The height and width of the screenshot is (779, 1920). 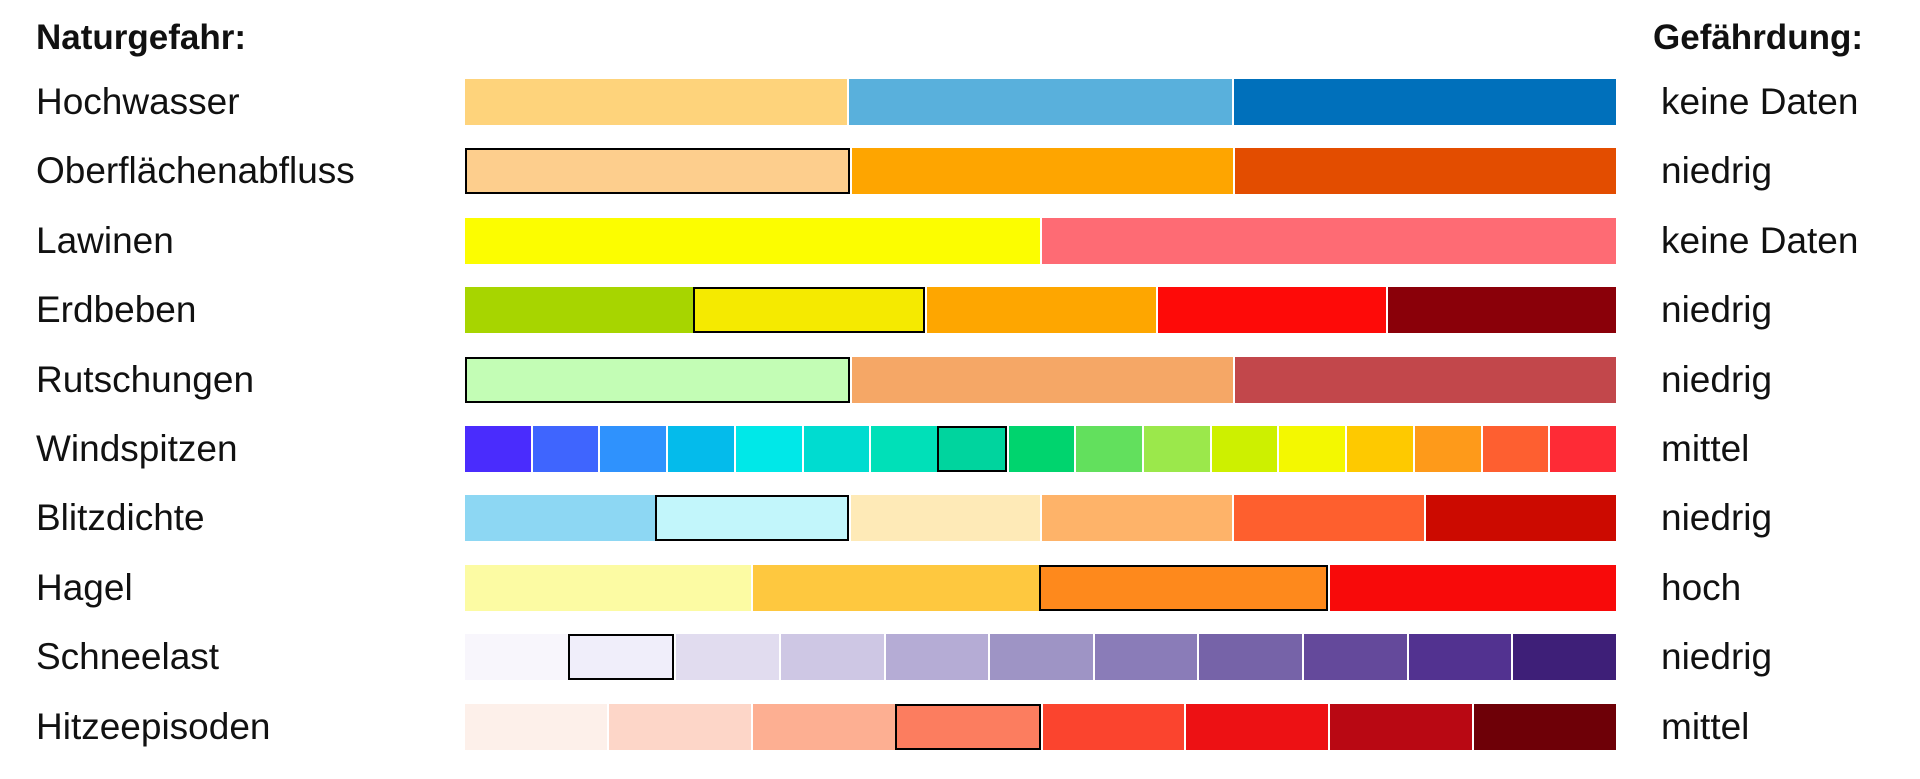 I want to click on hazard-name: Oberflächenabfluss, so click(x=195, y=171).